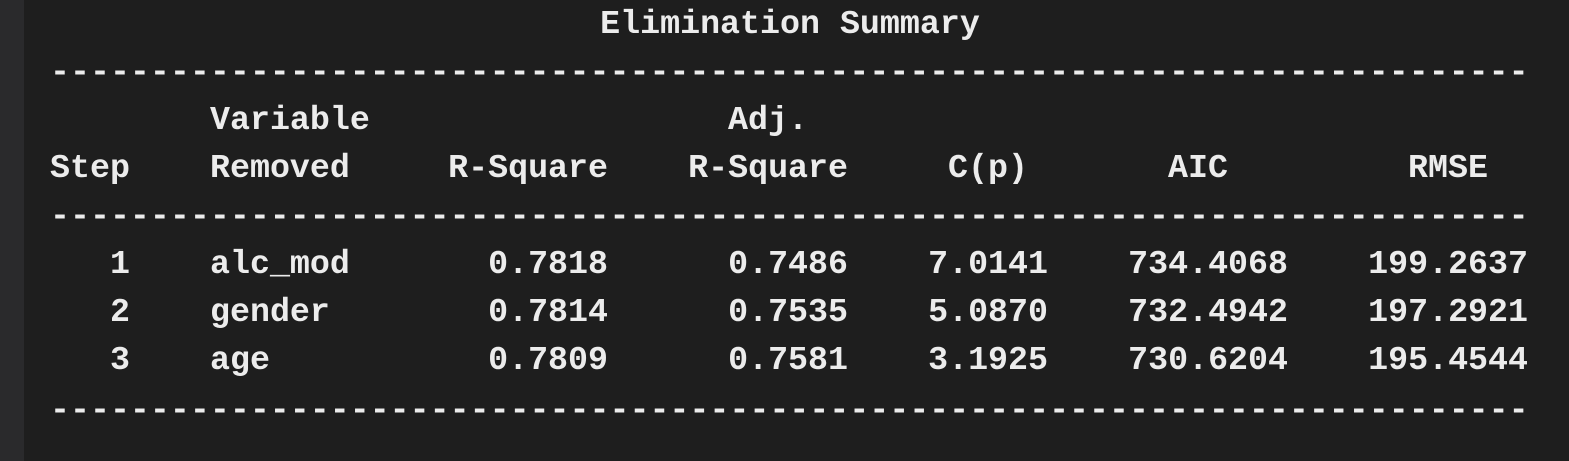  I want to click on header-adj-rsquare: R-Square, so click(768, 168).